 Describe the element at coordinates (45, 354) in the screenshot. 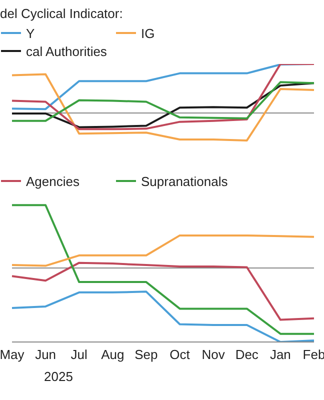

I see `x-tick-label: Jun` at that location.